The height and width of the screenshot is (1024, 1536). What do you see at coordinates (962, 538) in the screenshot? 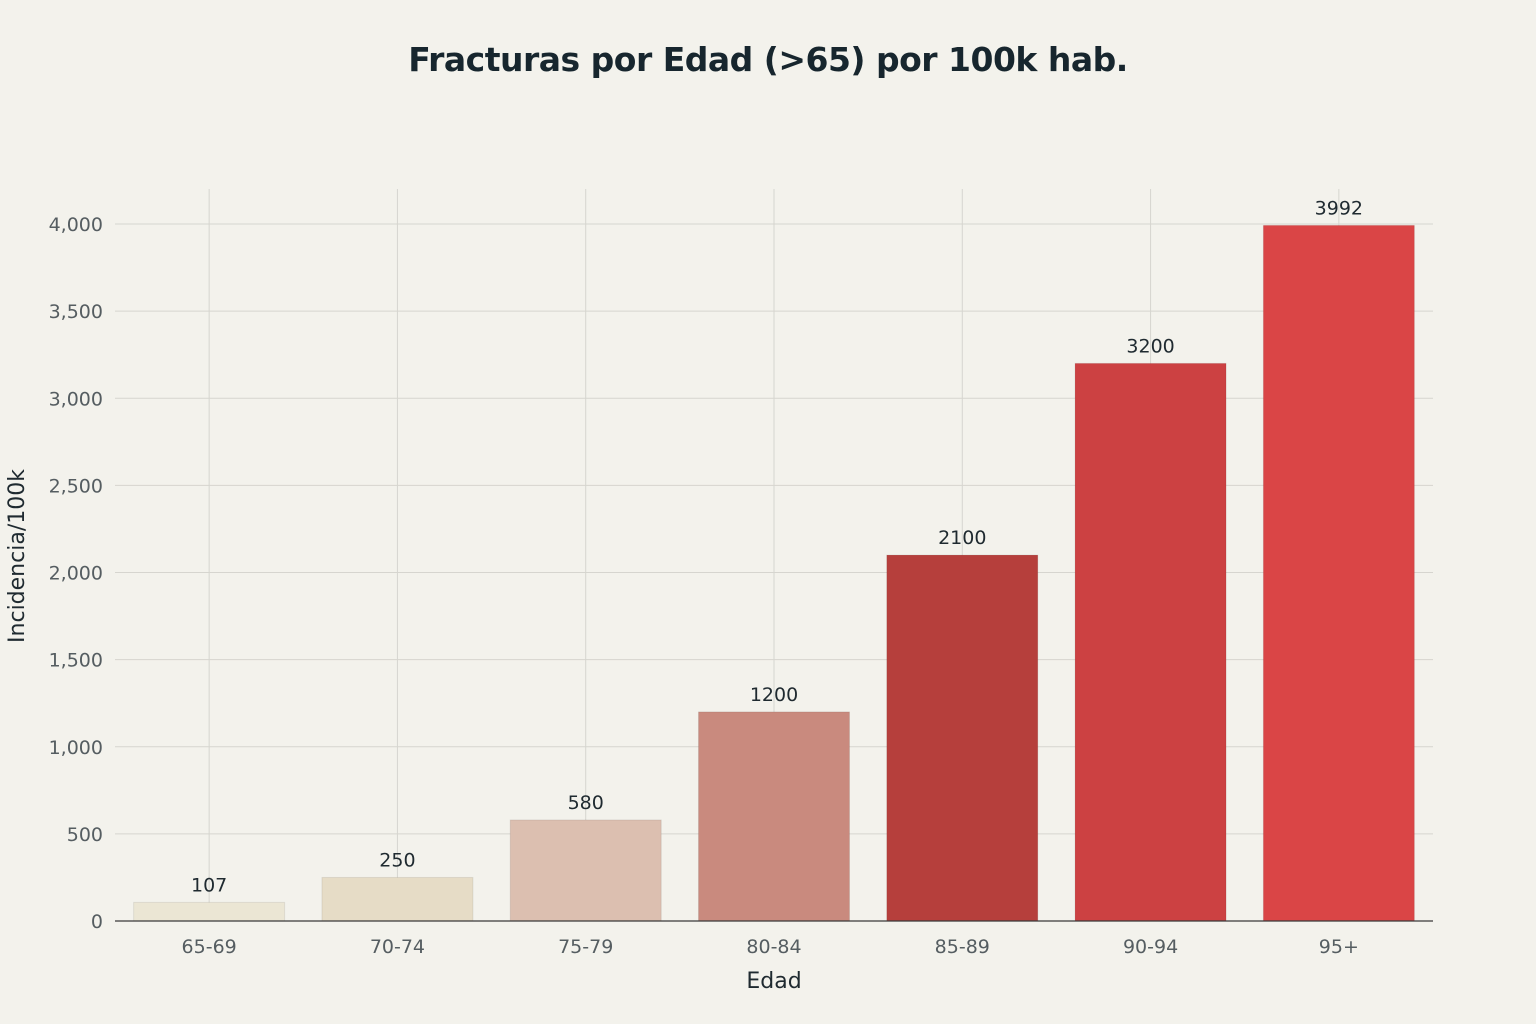
I see `bar-value-label: 2100` at bounding box center [962, 538].